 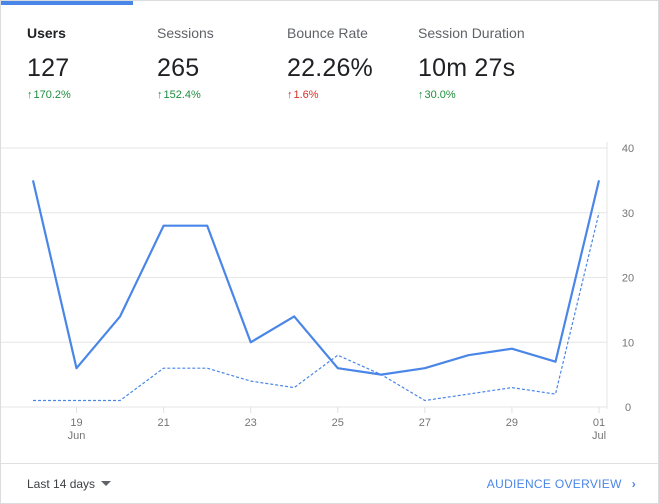 What do you see at coordinates (185, 33) in the screenshot?
I see `metric-label: Sessions` at bounding box center [185, 33].